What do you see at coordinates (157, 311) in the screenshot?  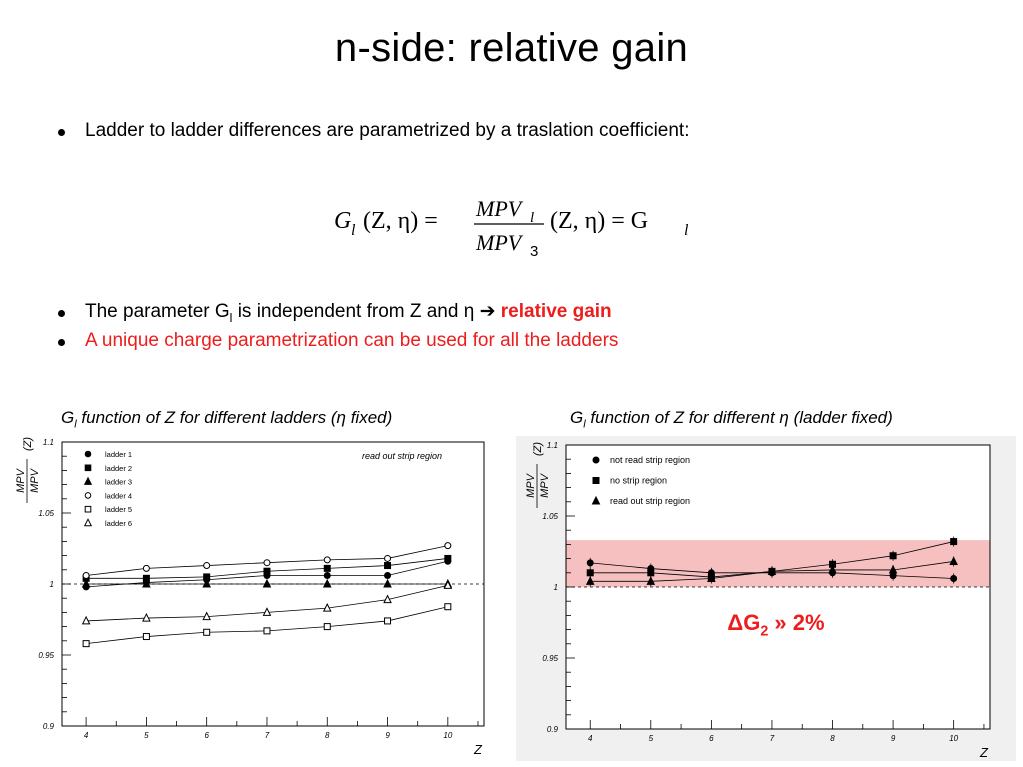 I see `bullet-text-2a: The parameter G` at bounding box center [157, 311].